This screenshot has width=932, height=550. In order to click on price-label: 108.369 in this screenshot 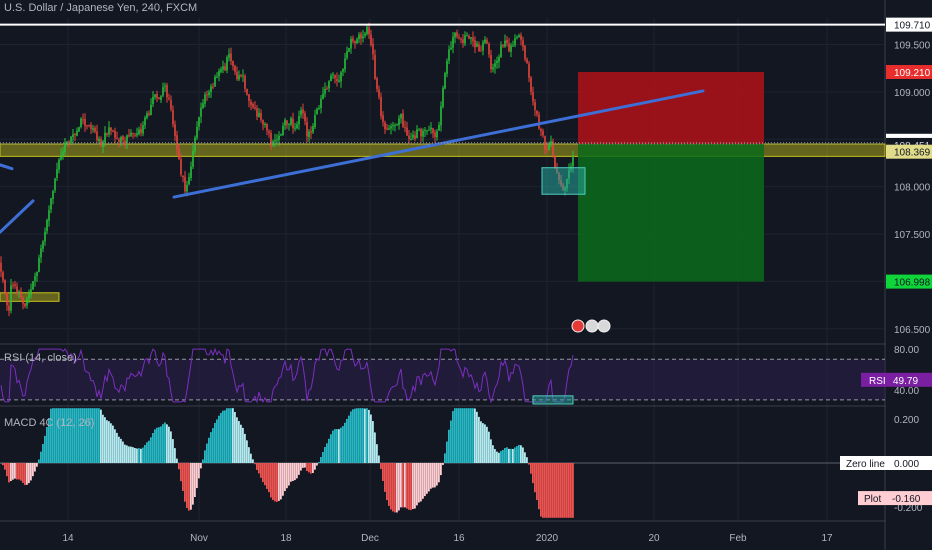, I will do `click(912, 153)`.